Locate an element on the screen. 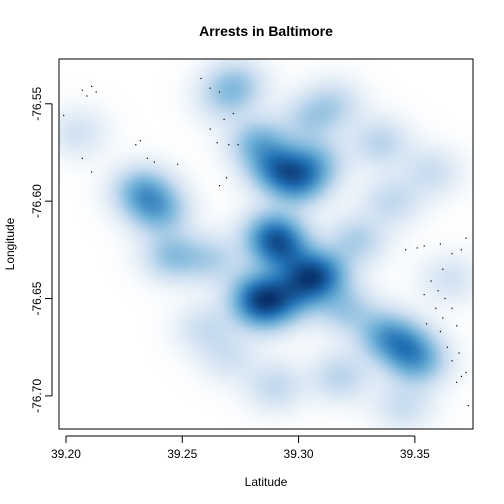 The width and height of the screenshot is (504, 504). chart-title: Arrests in Baltimore is located at coordinates (266, 31).